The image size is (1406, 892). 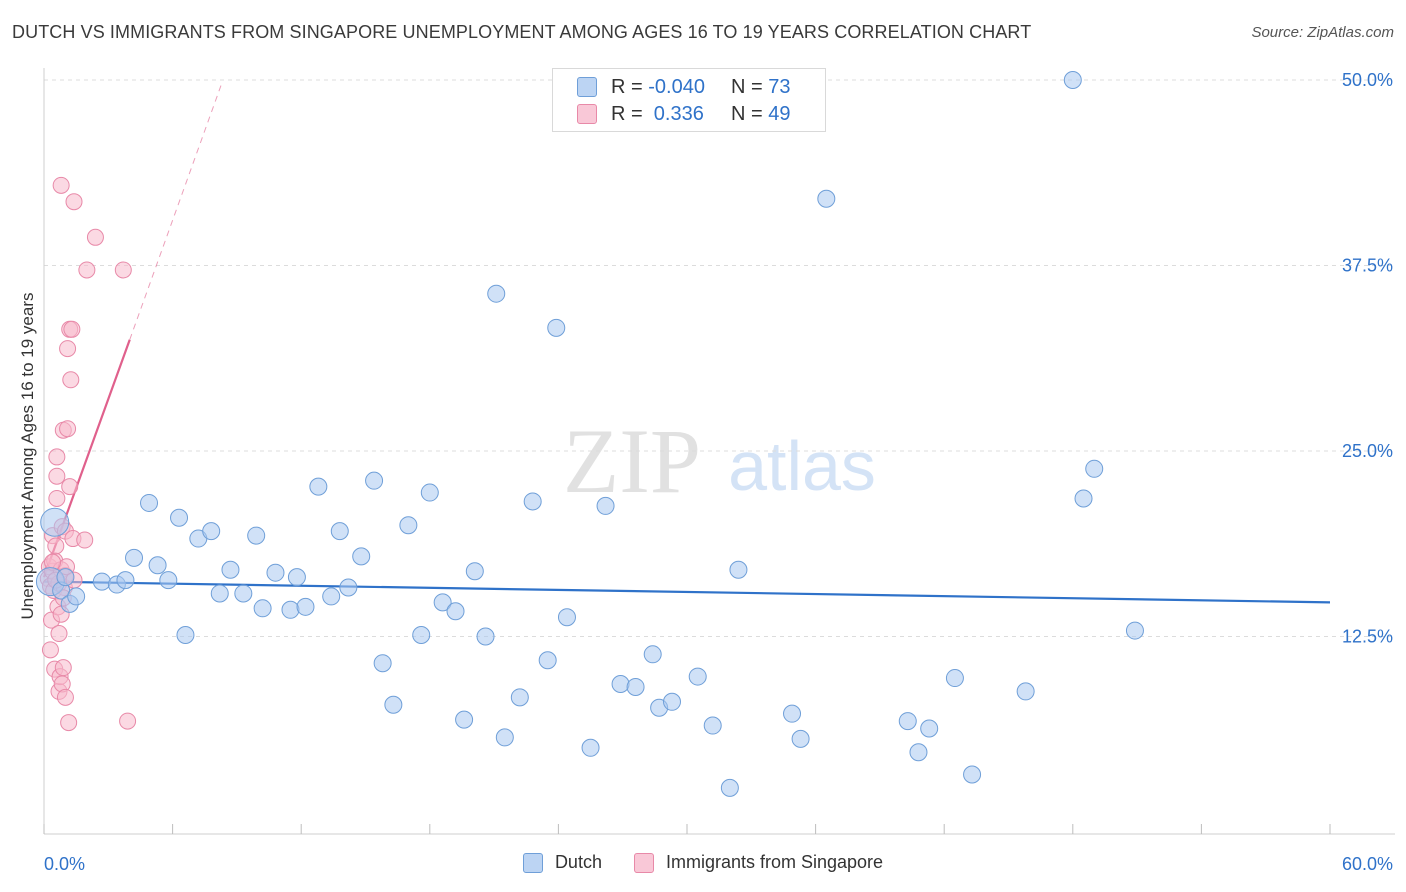 I want to click on source-label: Source: ZipAtlas.com, so click(x=1322, y=32).